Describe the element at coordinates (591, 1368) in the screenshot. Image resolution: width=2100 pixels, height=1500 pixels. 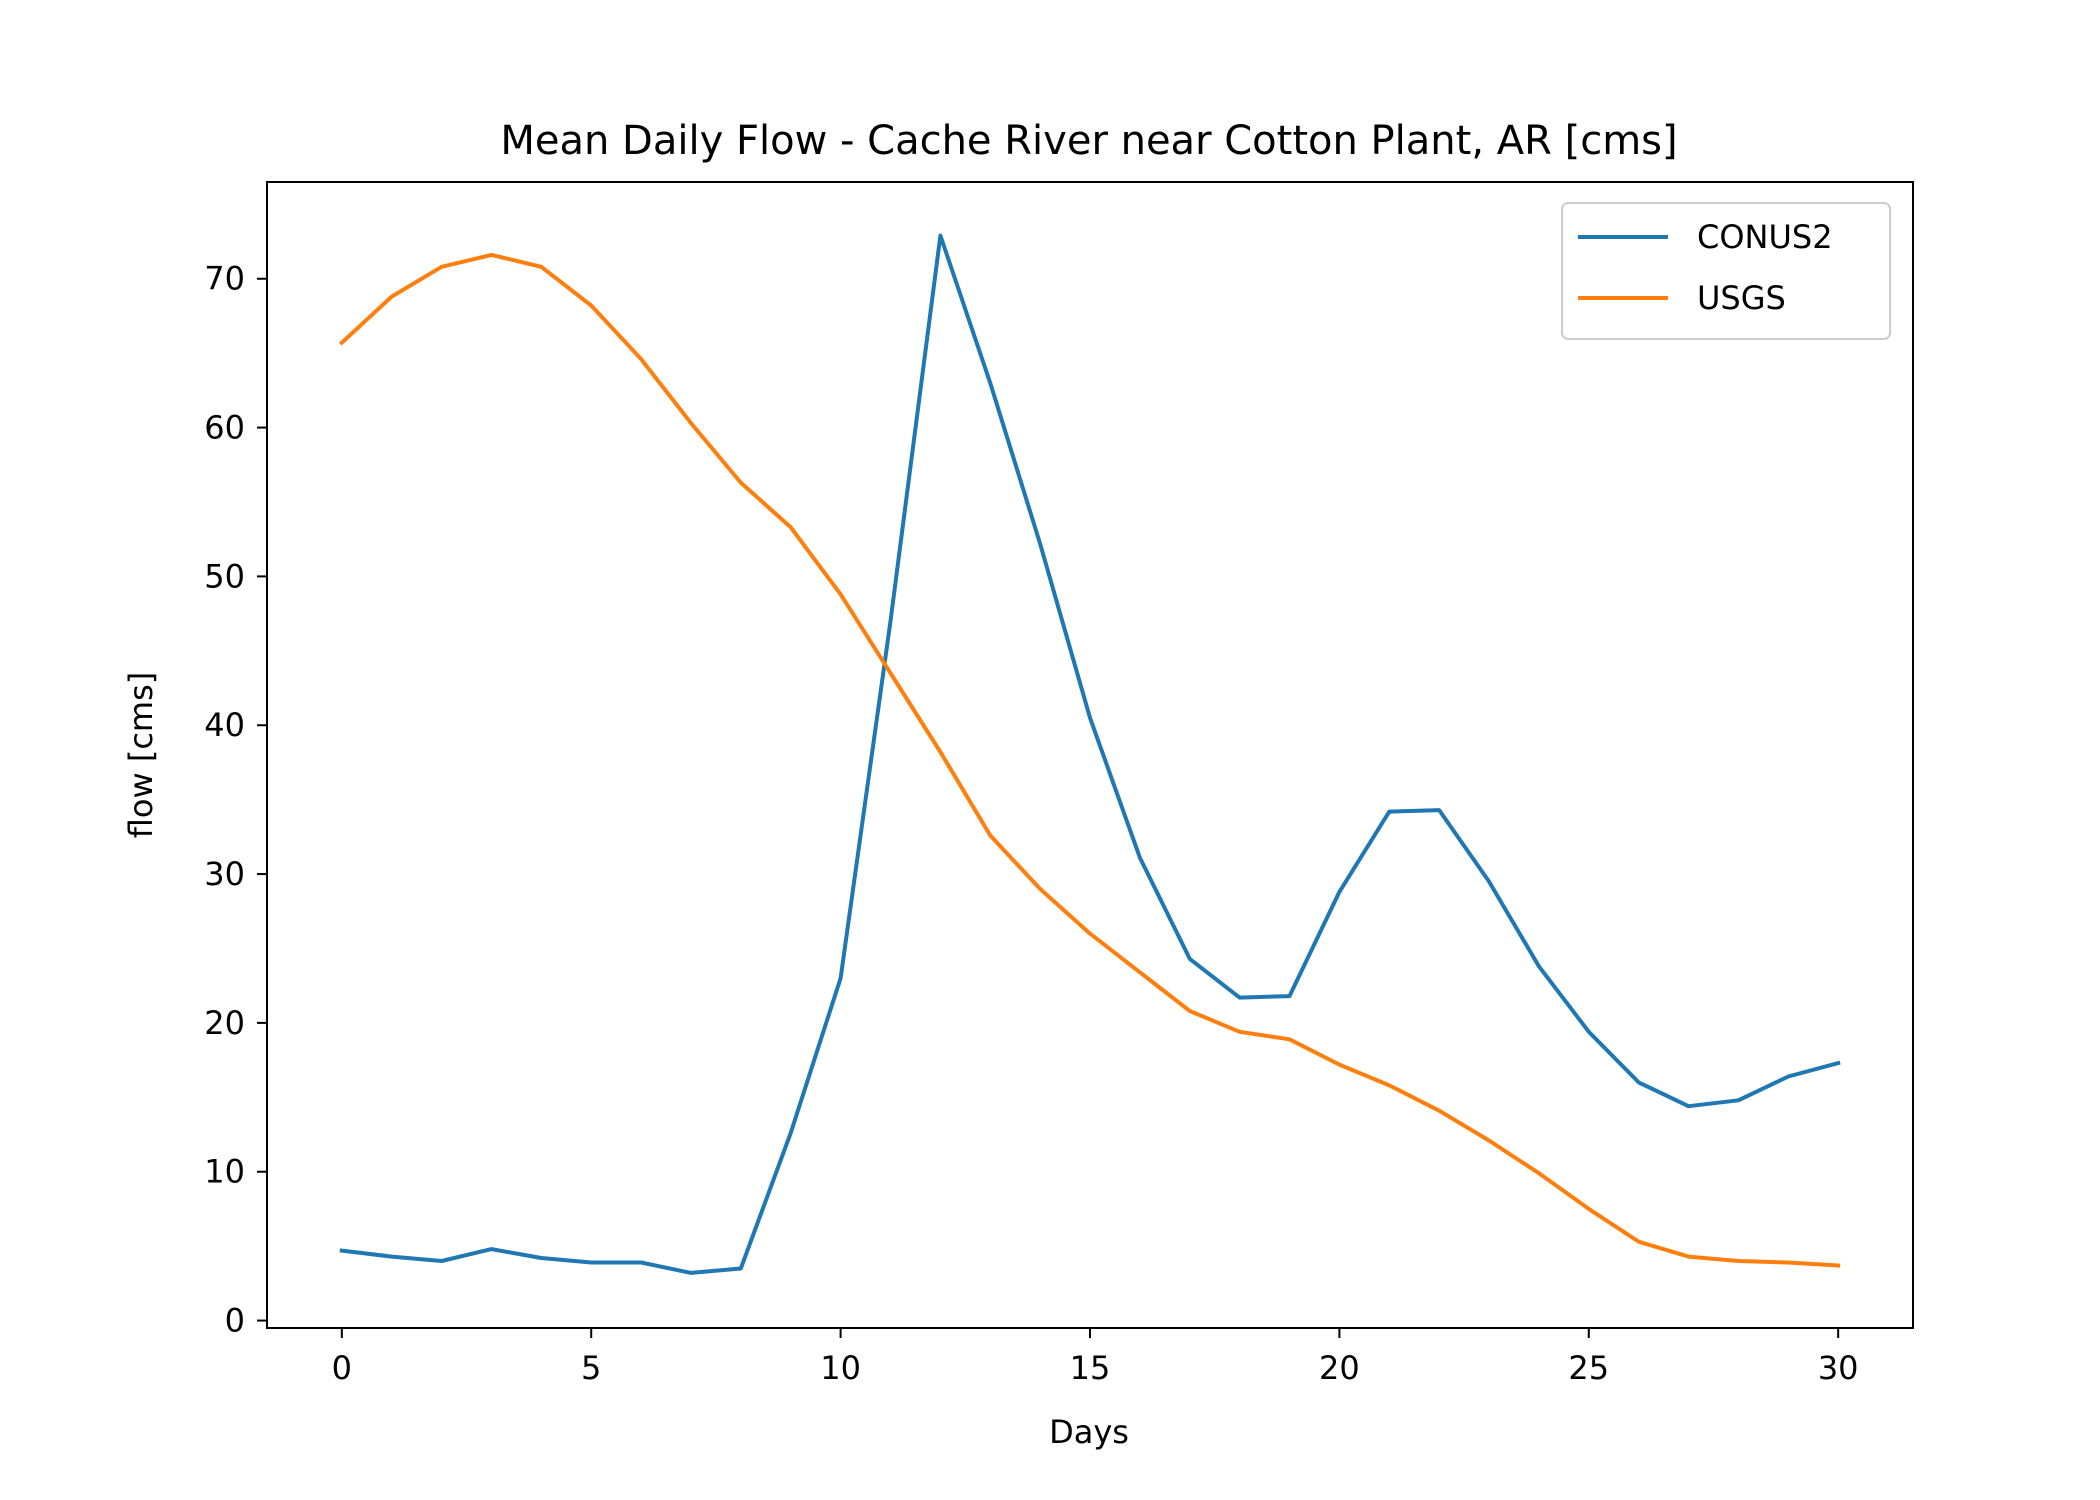
I see `x-tick-label: 5` at that location.